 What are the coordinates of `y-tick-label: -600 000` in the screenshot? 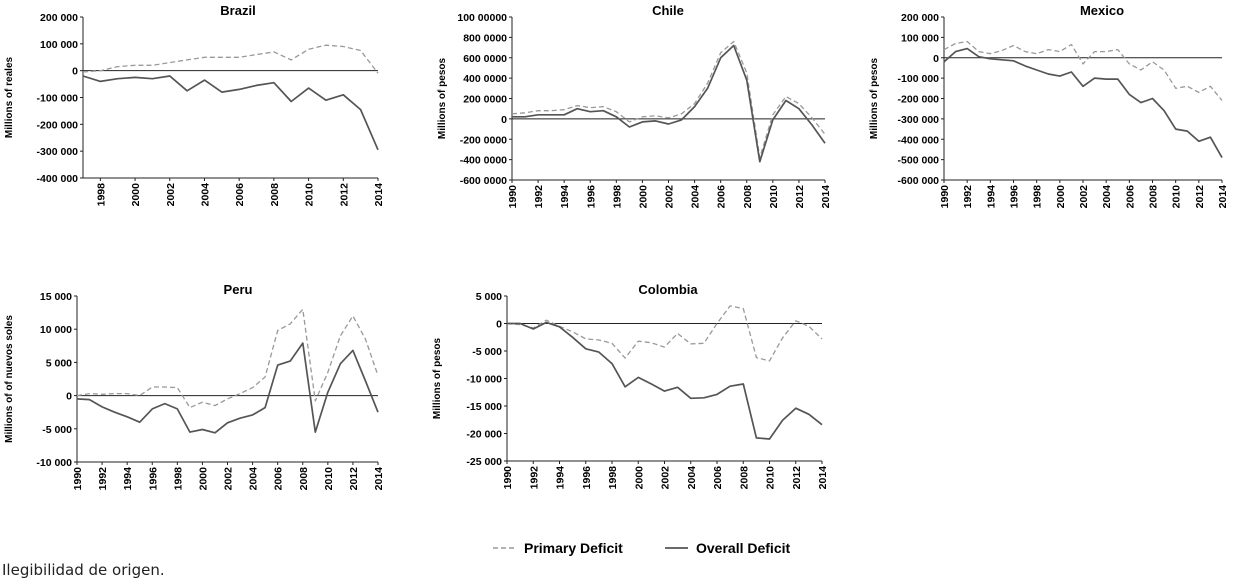 It's located at (919, 181).